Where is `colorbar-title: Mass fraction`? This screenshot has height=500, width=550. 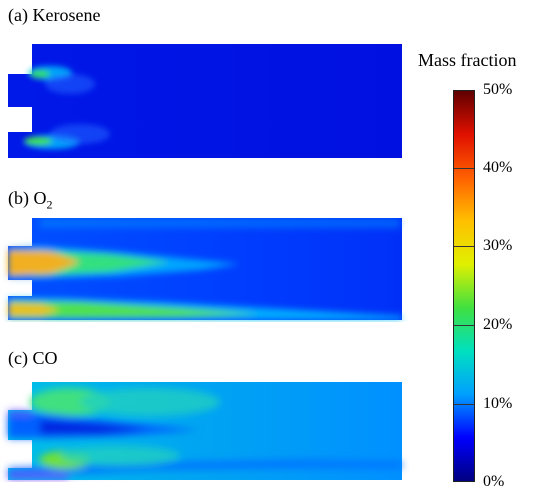
colorbar-title: Mass fraction is located at coordinates (467, 60).